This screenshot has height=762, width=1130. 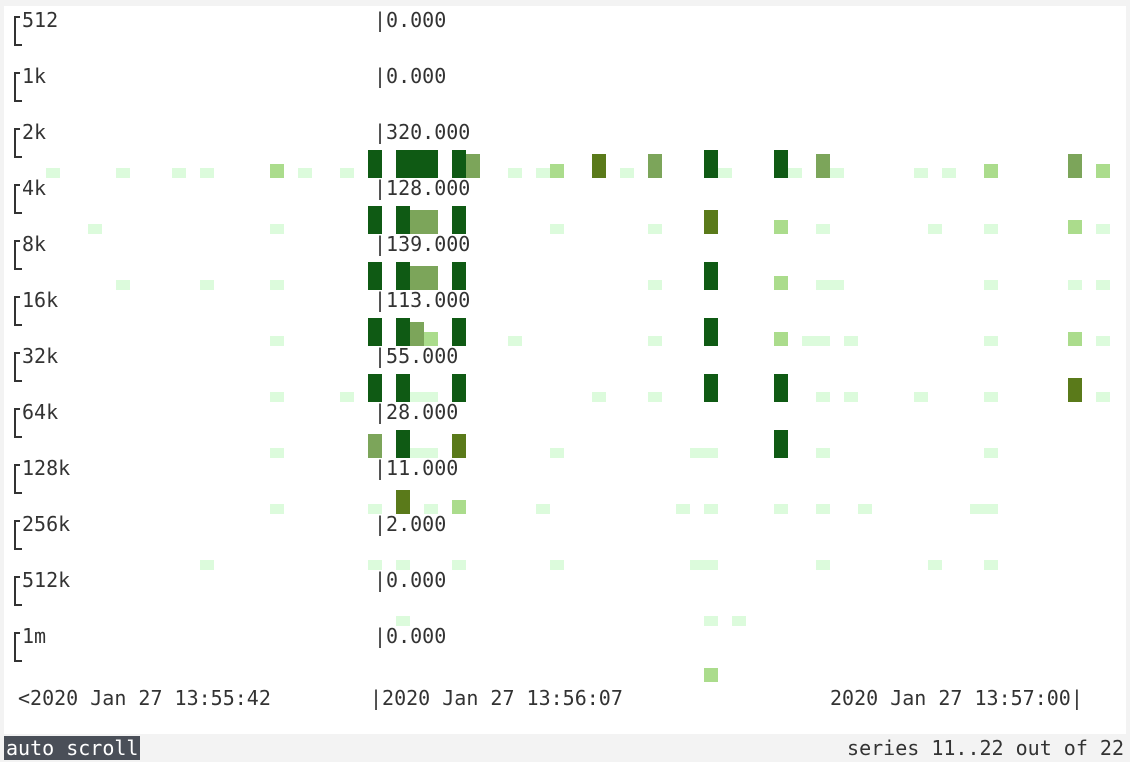 I want to click on bucket-label: 4k, so click(x=34, y=188).